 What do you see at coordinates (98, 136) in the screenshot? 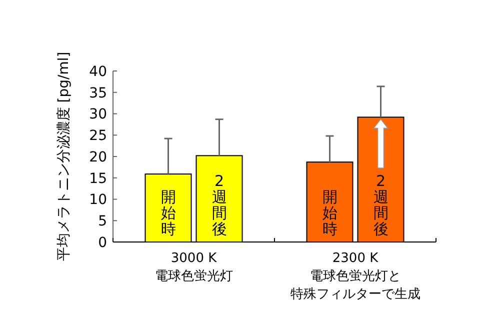
I see `y-tick-label: 25` at bounding box center [98, 136].